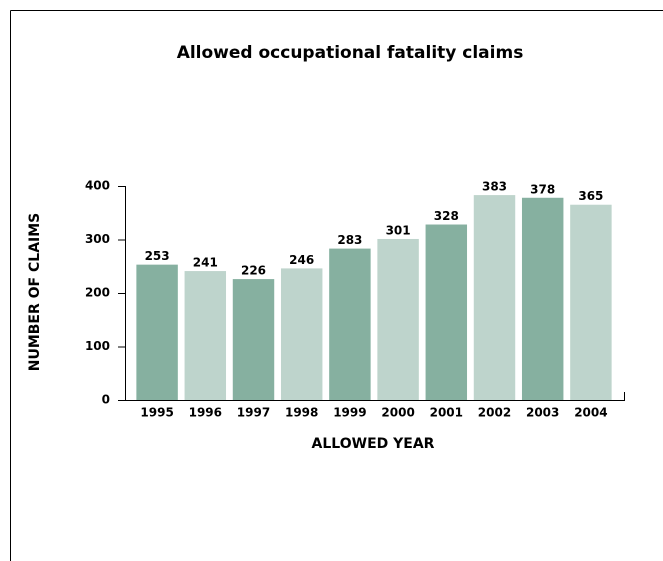 The height and width of the screenshot is (561, 663). I want to click on value-label: 378, so click(542, 189).